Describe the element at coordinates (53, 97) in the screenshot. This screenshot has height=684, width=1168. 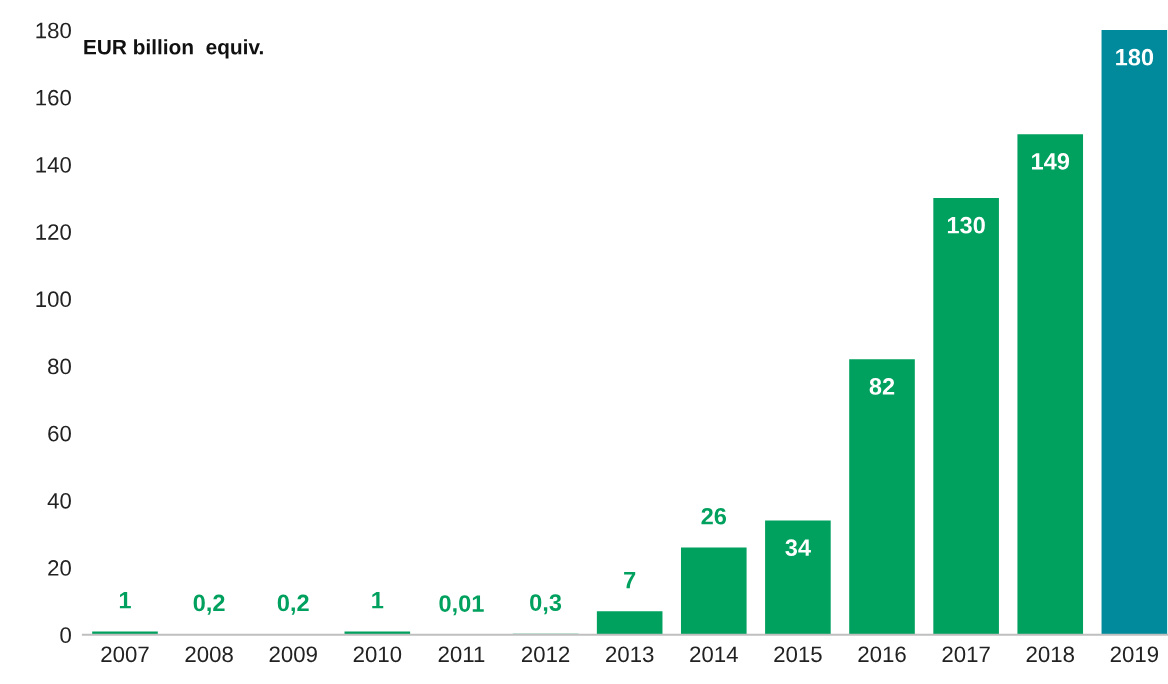
I see `y-tick-label: 160` at that location.